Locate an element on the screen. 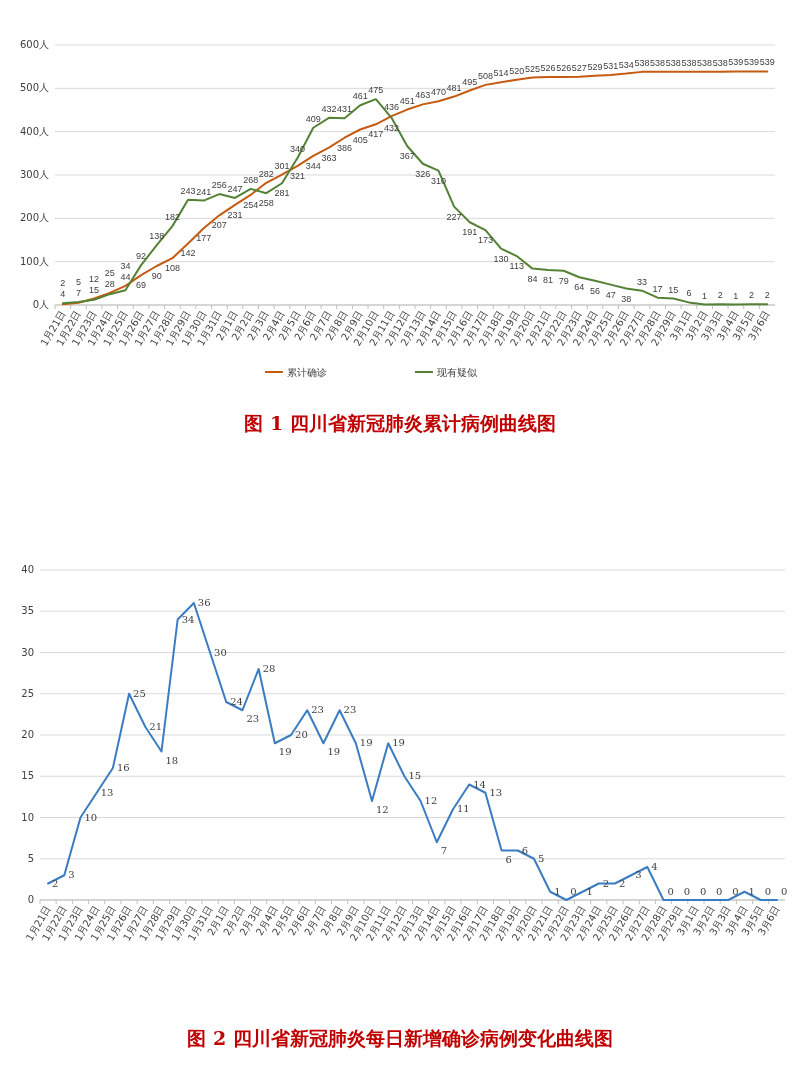 The height and width of the screenshot is (1070, 800). data-label: 231 is located at coordinates (235, 214).